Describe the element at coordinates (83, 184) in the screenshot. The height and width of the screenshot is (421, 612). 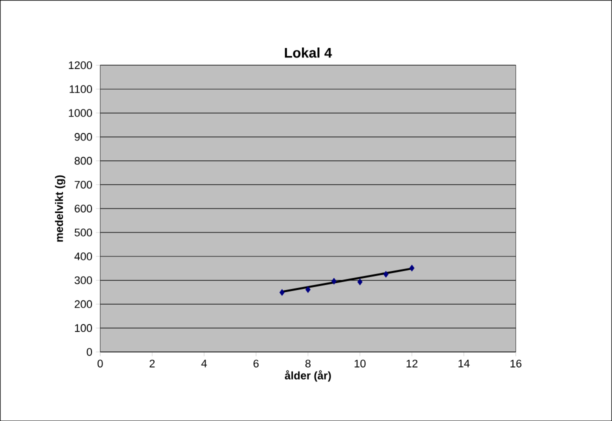
I see `y-tick-label: 700` at that location.